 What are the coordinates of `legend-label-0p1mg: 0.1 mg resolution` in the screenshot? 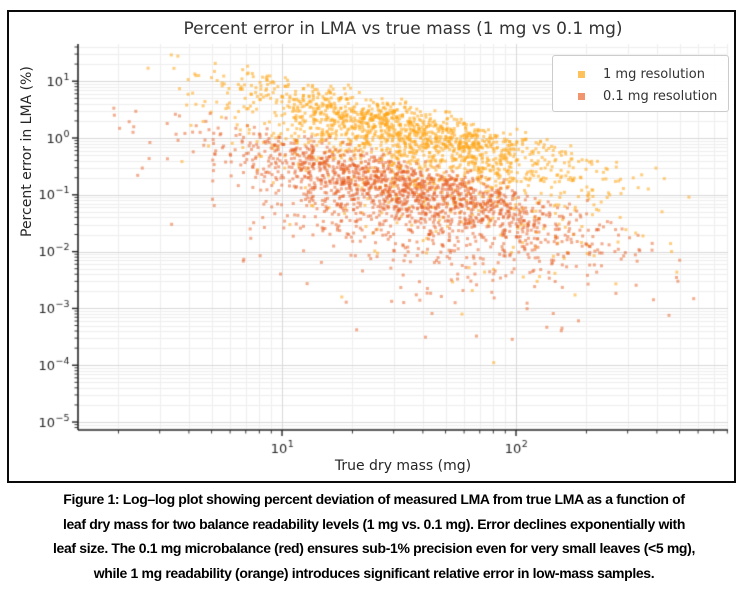 It's located at (660, 96).